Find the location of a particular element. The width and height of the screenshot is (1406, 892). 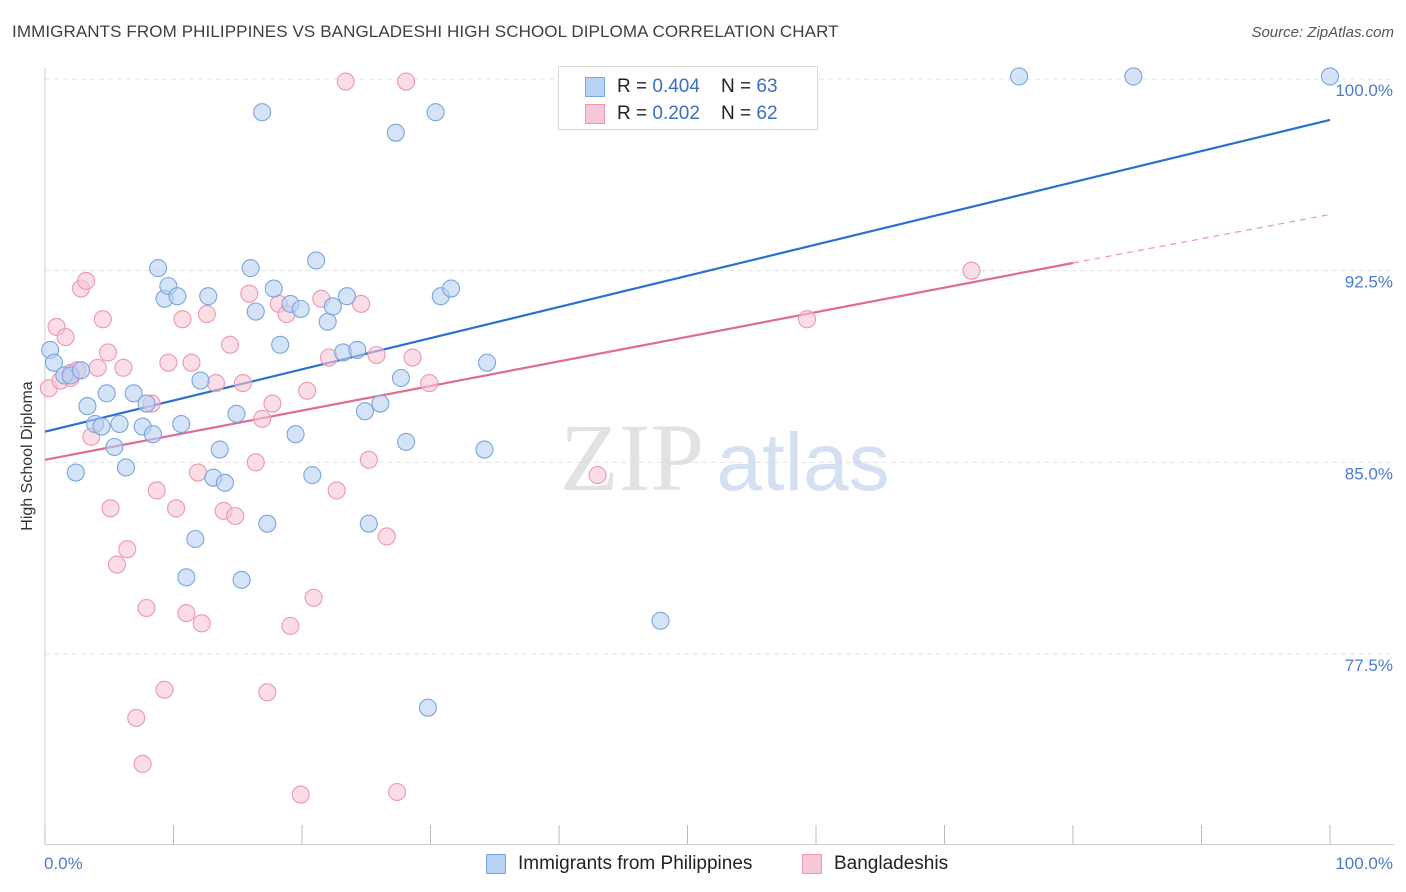

n-value-philippines: 63 is located at coordinates (767, 86).